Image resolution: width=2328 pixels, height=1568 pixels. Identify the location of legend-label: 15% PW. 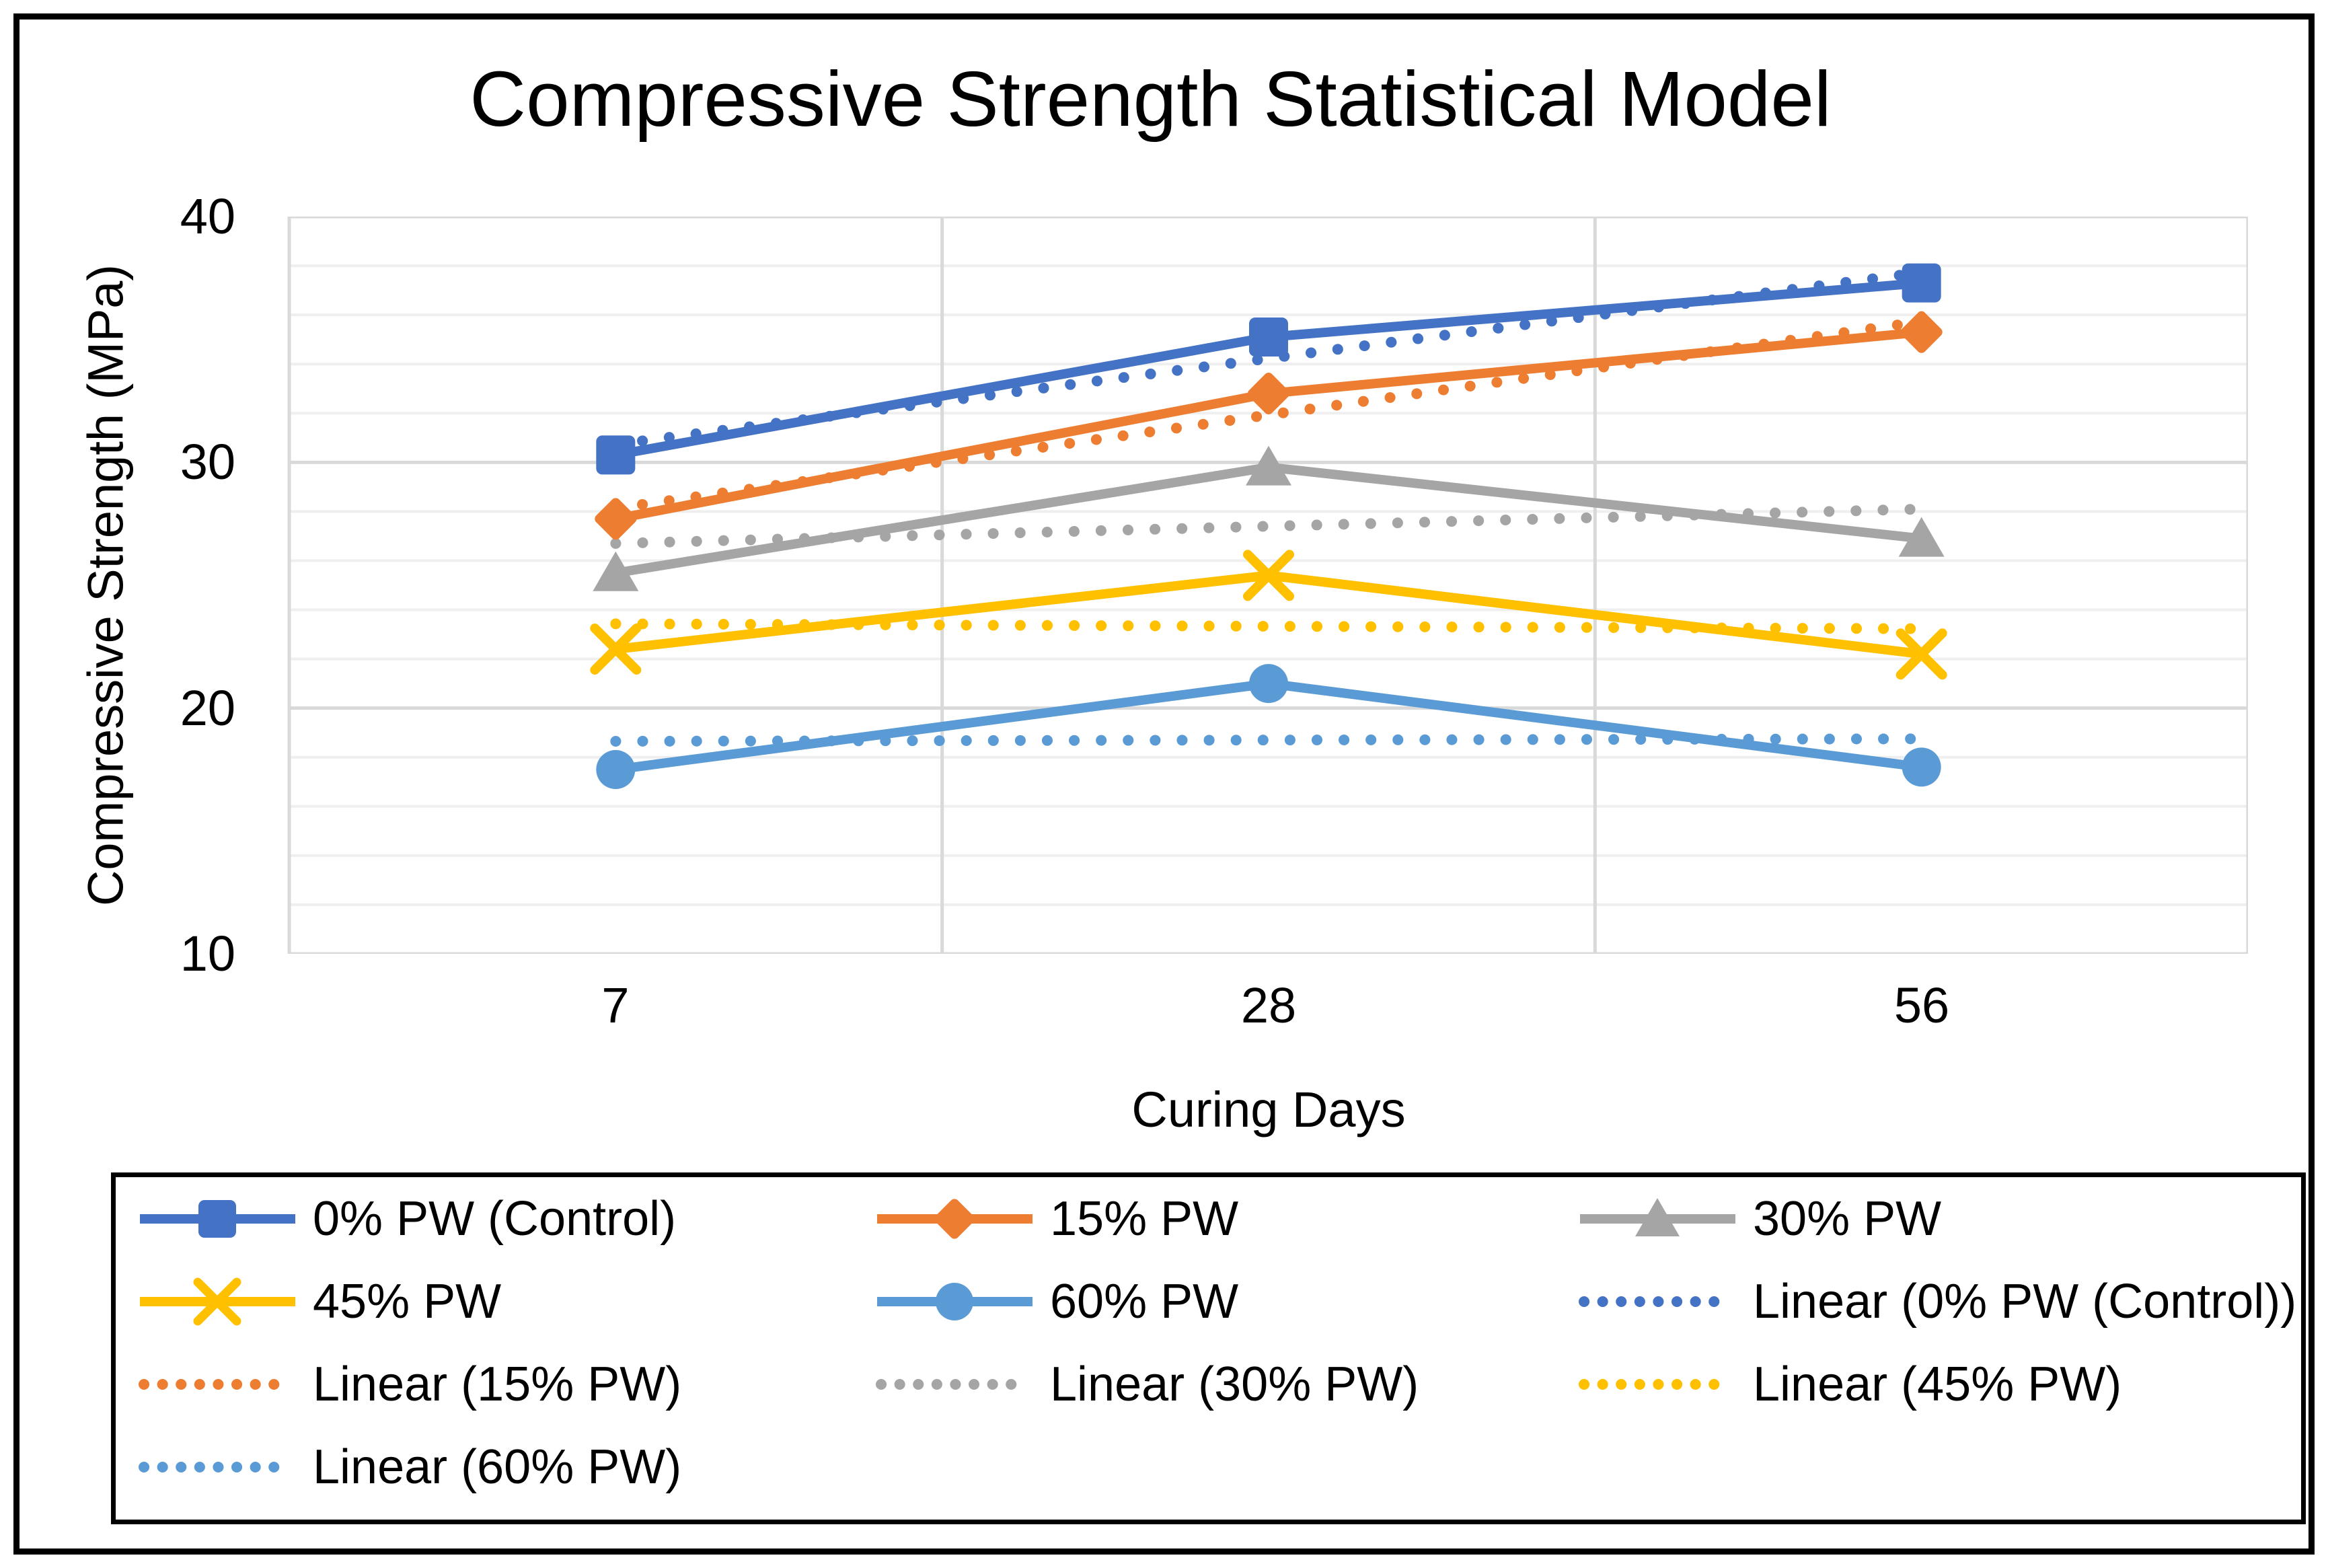
(1145, 1219).